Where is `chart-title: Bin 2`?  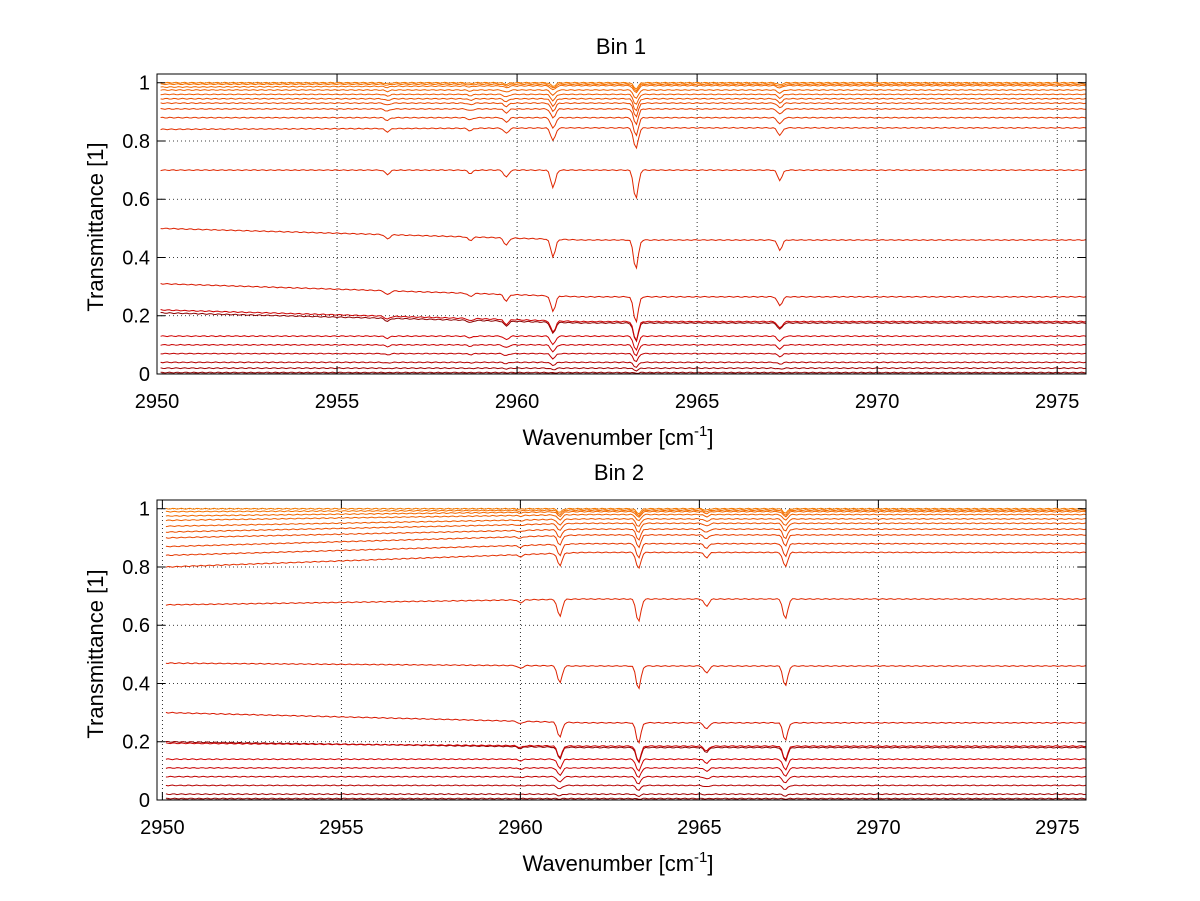 chart-title: Bin 2 is located at coordinates (619, 472).